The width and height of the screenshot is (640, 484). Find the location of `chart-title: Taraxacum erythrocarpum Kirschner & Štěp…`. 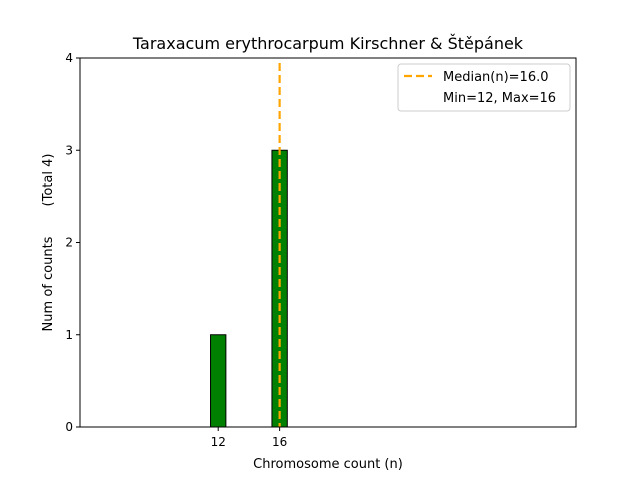

chart-title: Taraxacum erythrocarpum Kirschner & Štěp… is located at coordinates (328, 43).